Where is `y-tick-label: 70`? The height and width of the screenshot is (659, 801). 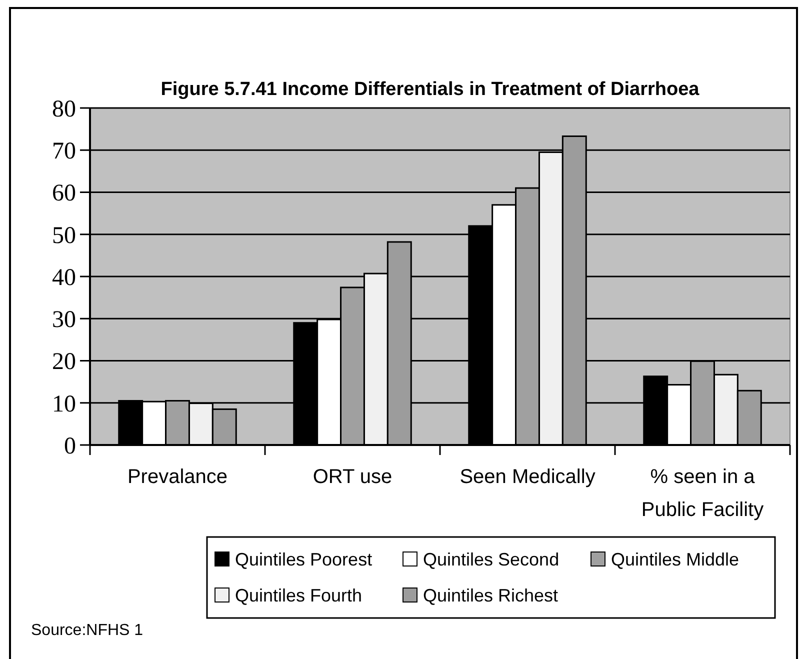 y-tick-label: 70 is located at coordinates (64, 151).